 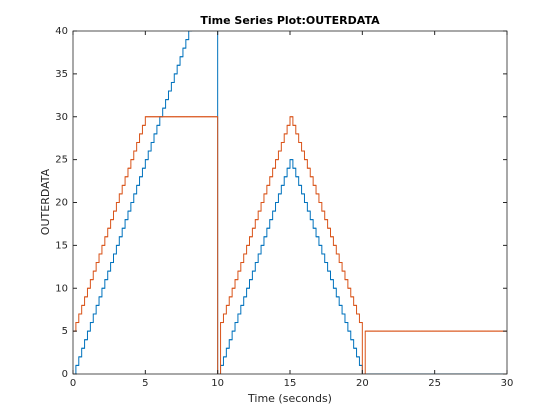 I want to click on x-tick-label: 0, so click(x=73, y=383).